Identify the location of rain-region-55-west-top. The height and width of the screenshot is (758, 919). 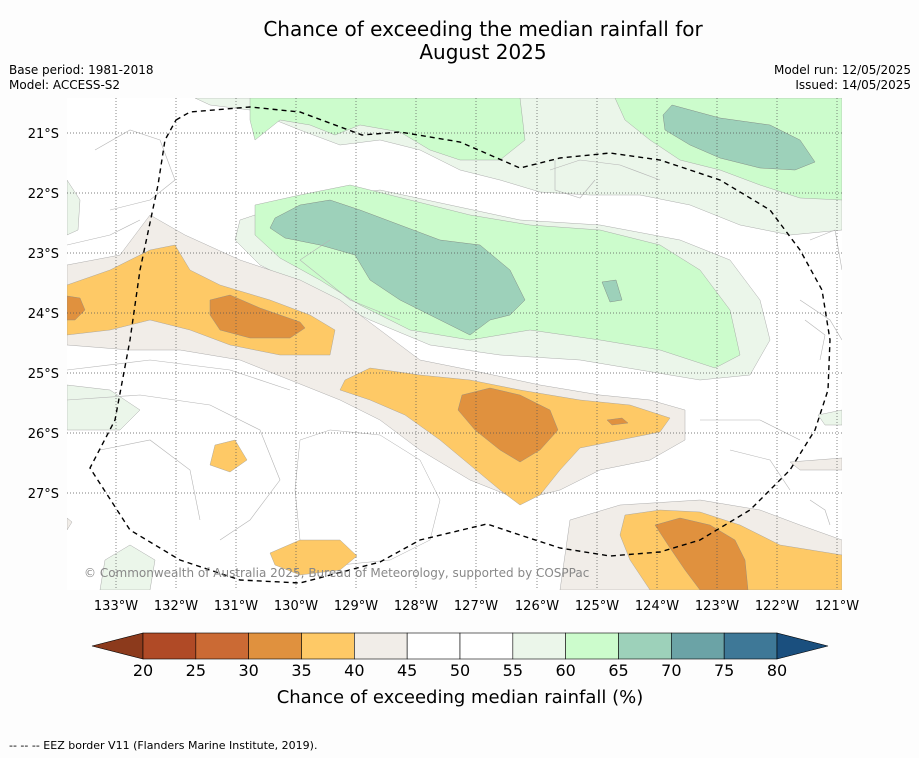
(74, 207).